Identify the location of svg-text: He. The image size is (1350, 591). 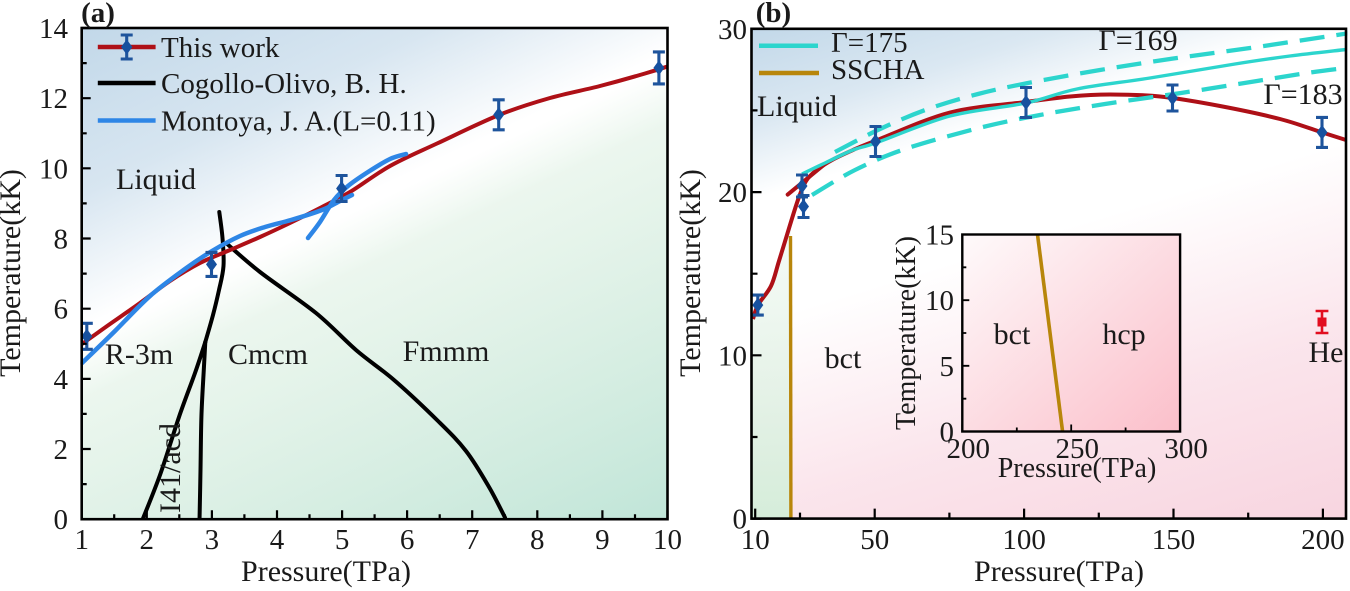
(1326, 352).